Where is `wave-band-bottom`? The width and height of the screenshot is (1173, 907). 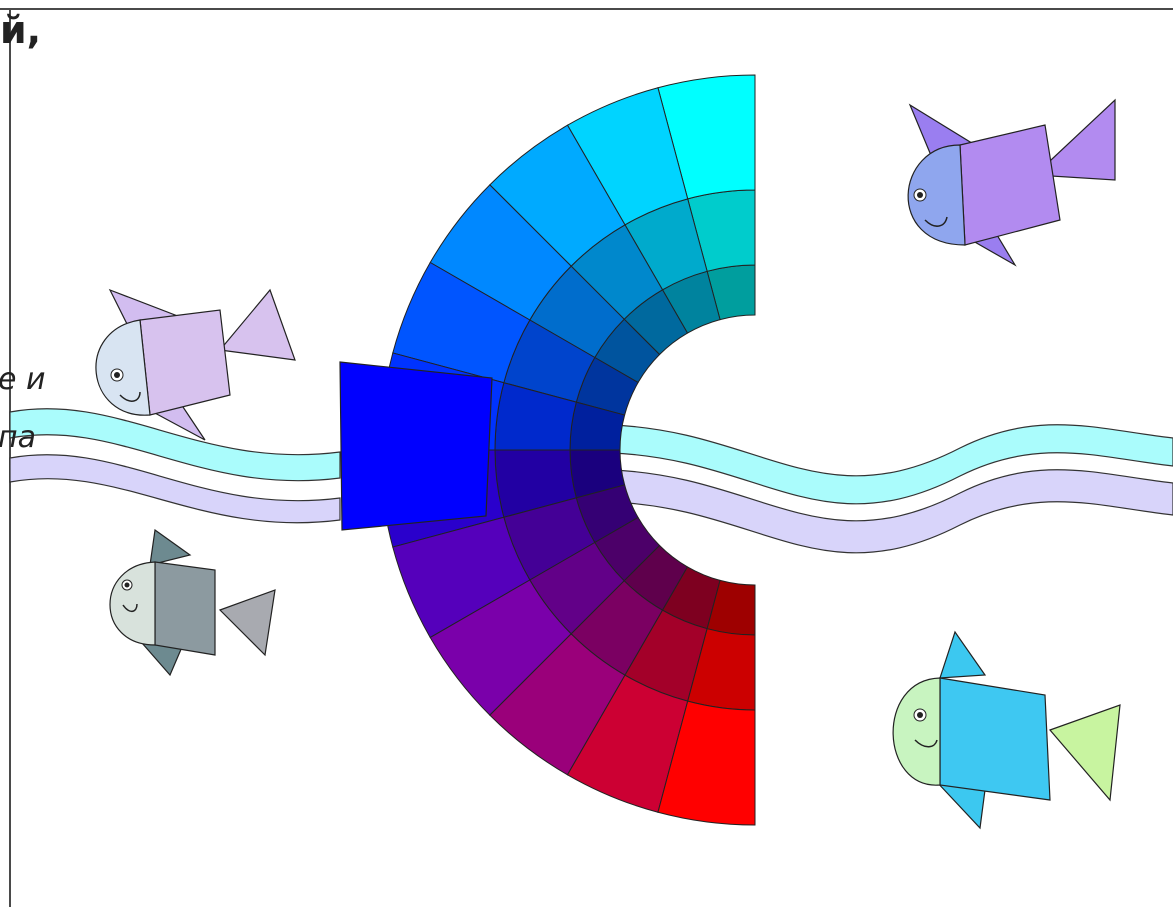 wave-band-bottom is located at coordinates (175, 489).